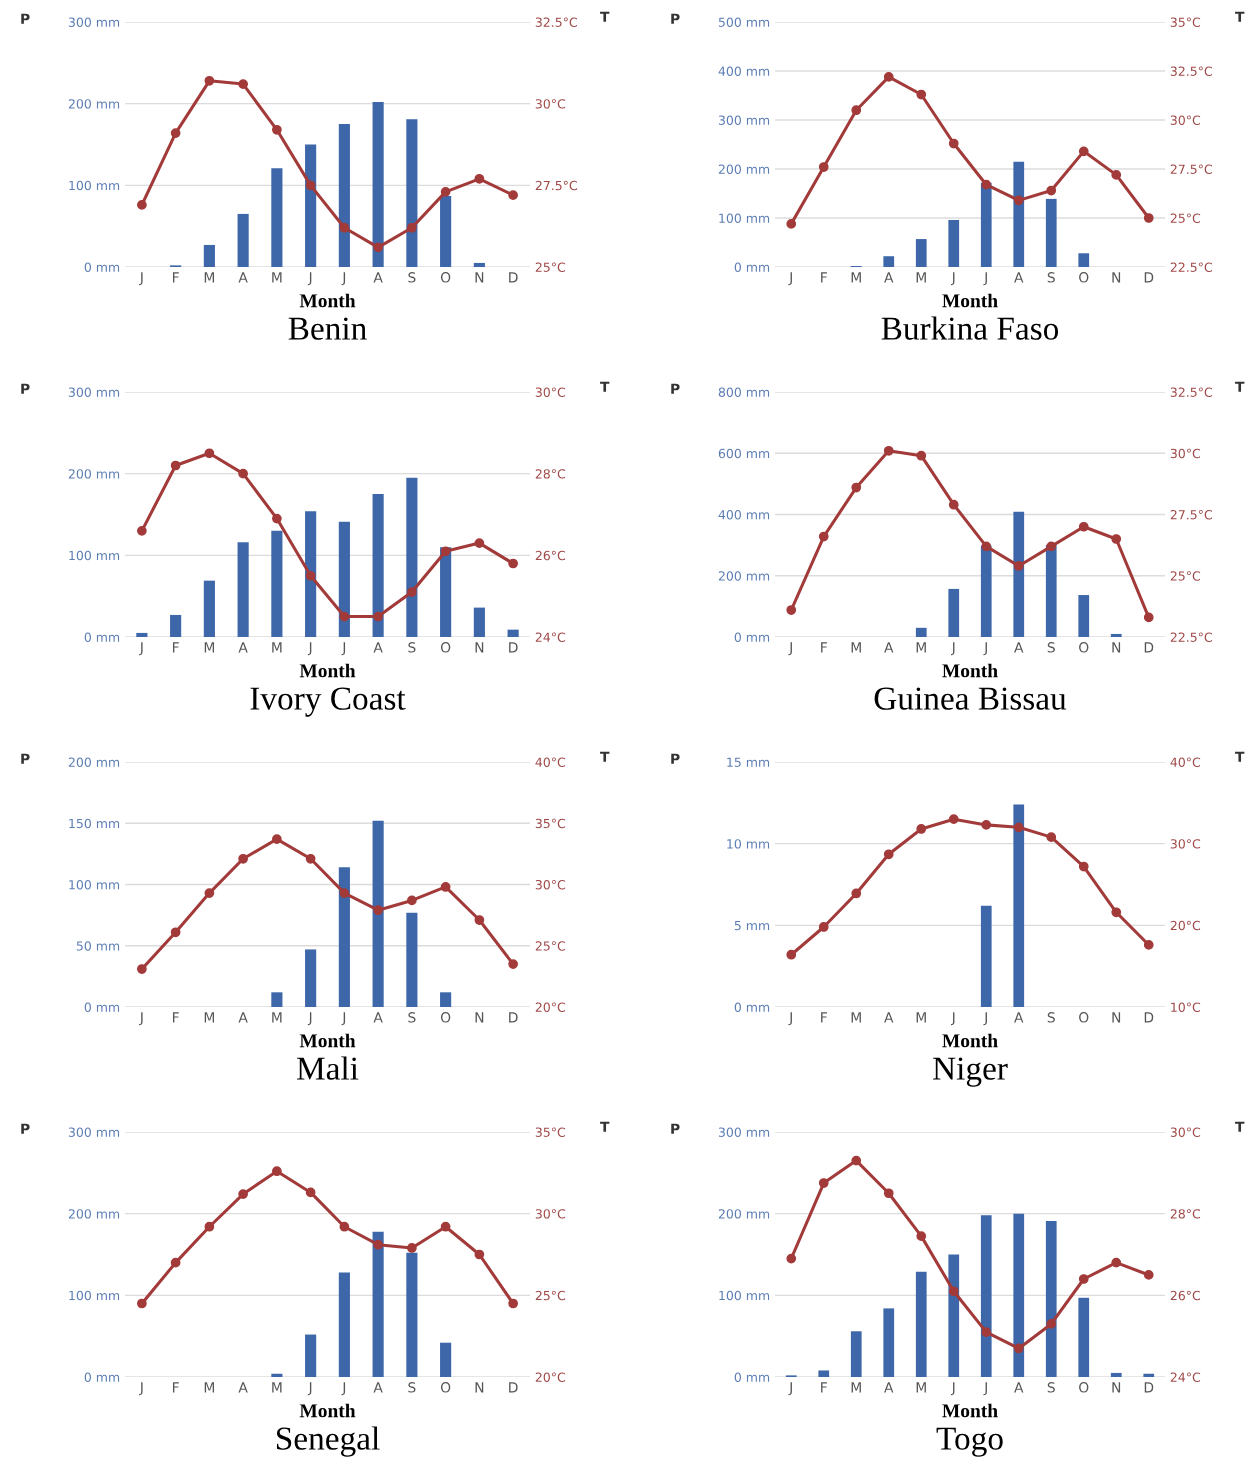 This screenshot has height=1474, width=1255. What do you see at coordinates (824, 1017) in the screenshot?
I see `x-tick-label: F` at bounding box center [824, 1017].